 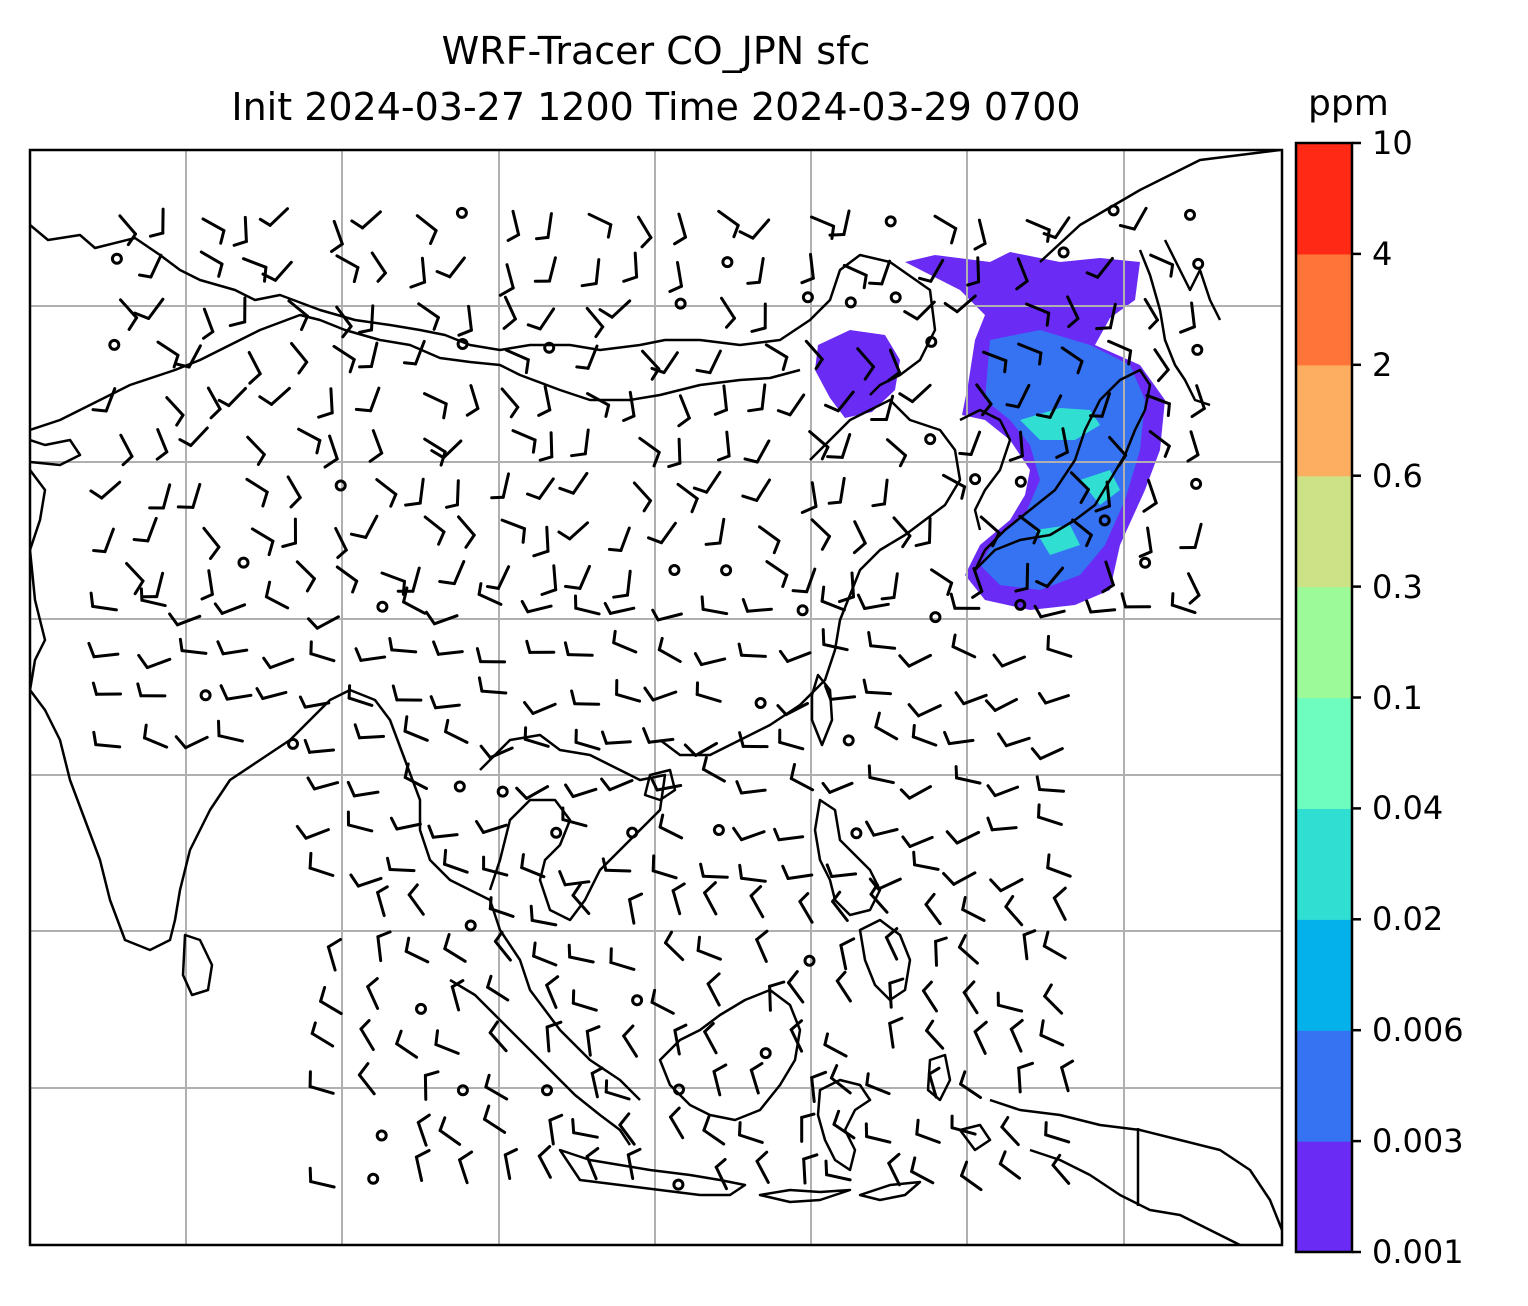 What do you see at coordinates (415, 372) in the screenshot?
I see `coast-himalaya` at bounding box center [415, 372].